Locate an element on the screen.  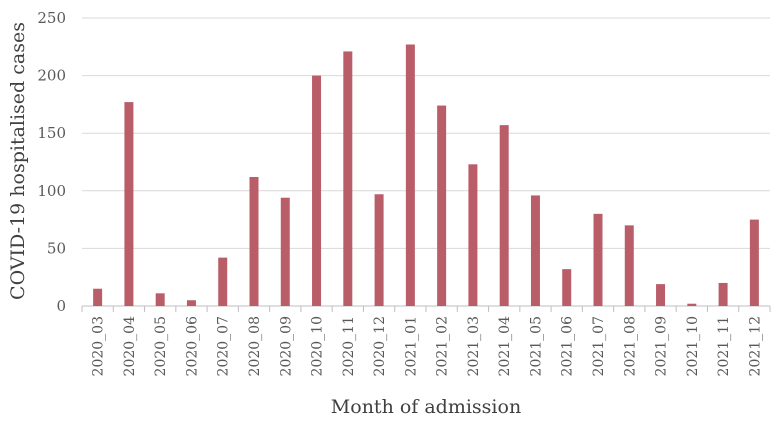
x-axis-title: Month of admission is located at coordinates (426, 407).